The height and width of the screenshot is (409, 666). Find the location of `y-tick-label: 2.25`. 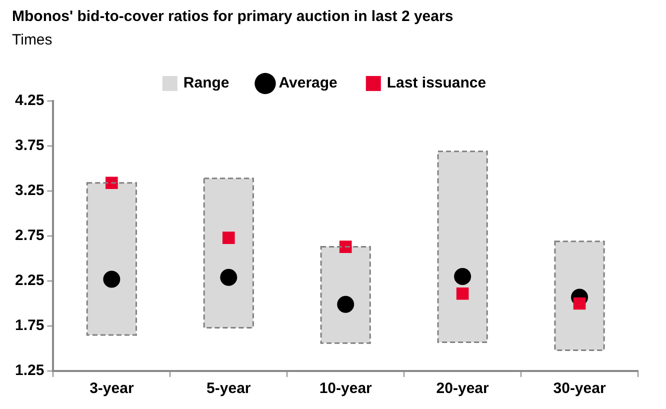

y-tick-label: 2.25 is located at coordinates (29, 281).